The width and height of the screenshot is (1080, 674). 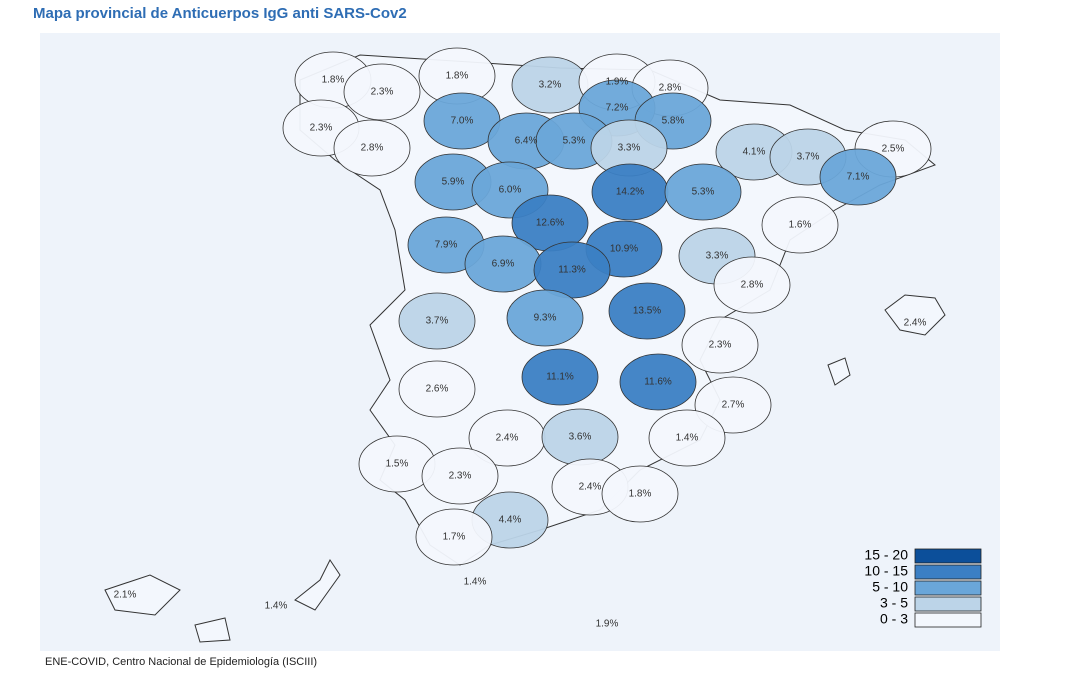 What do you see at coordinates (397, 464) in the screenshot?
I see `province-label: 1.5%` at bounding box center [397, 464].